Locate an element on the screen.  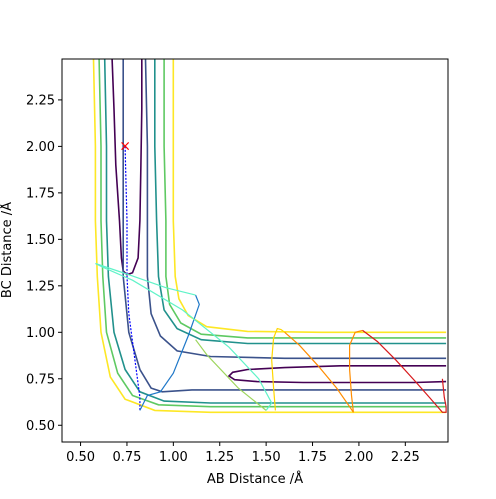
y-axis-label: BC Distance /Å is located at coordinates (7, 250).